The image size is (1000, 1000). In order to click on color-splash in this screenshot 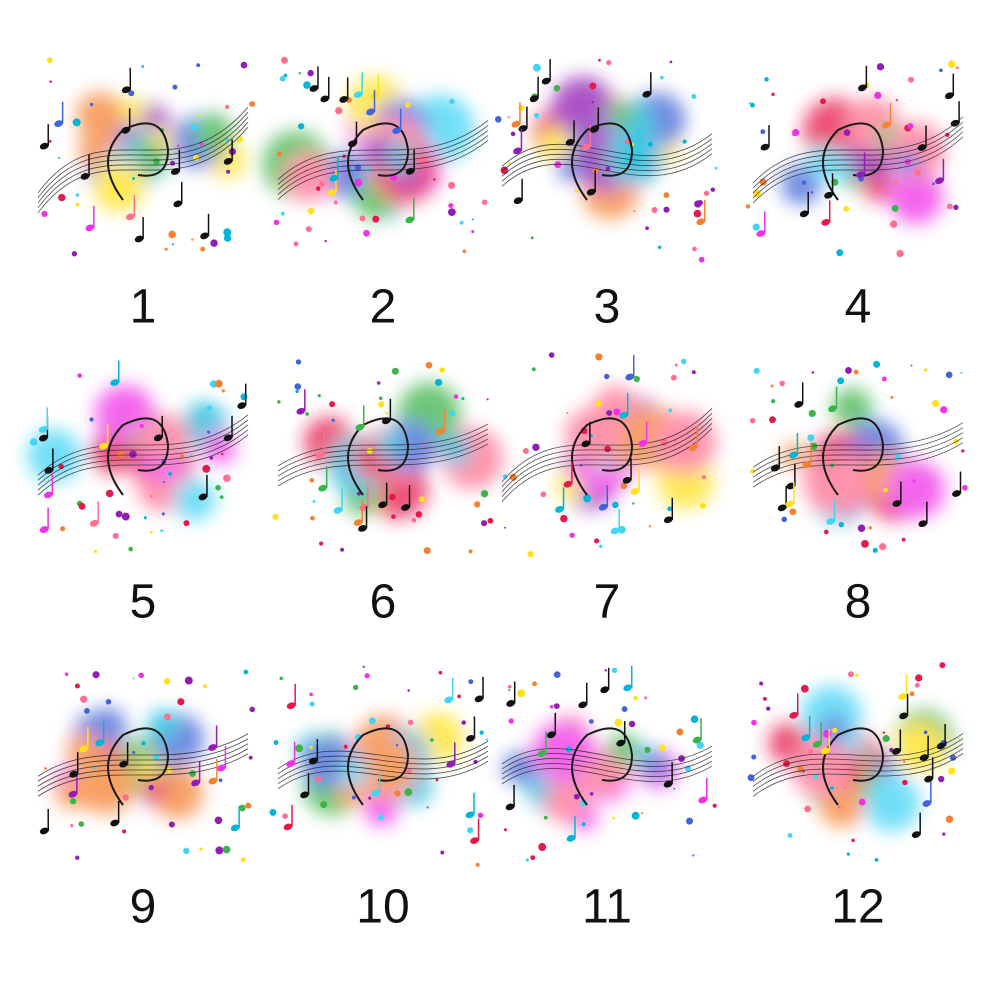, I will do `click(609, 147)`.